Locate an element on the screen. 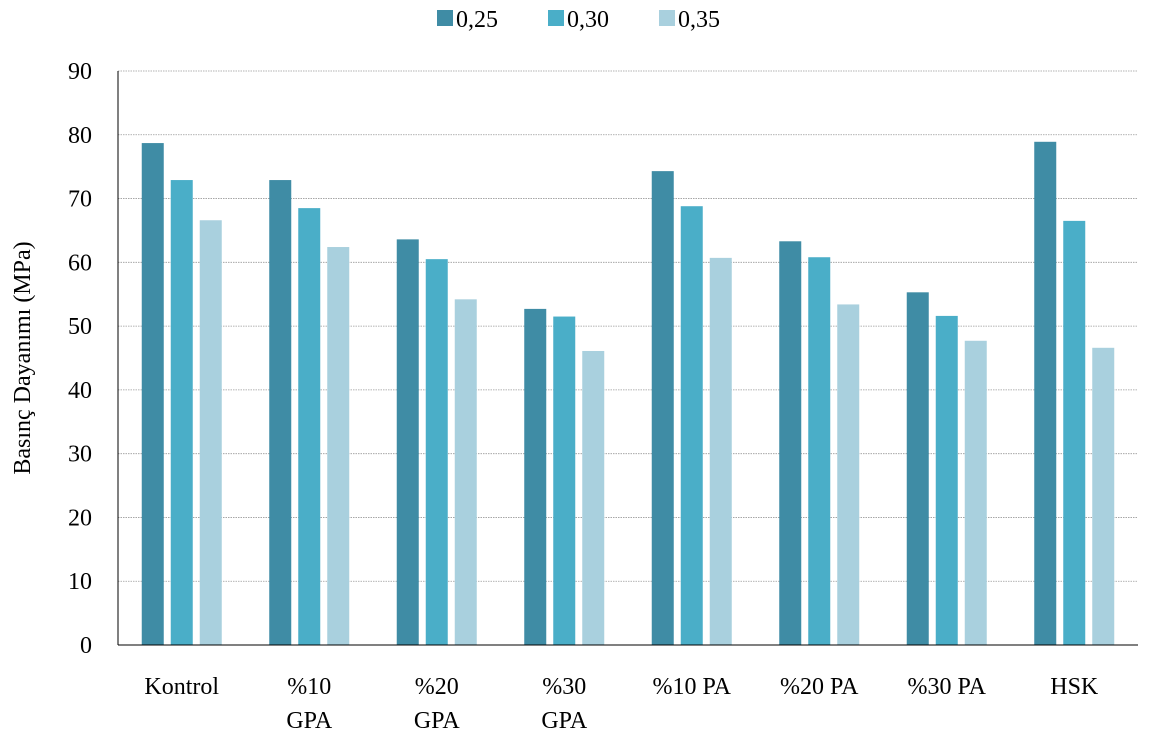 This screenshot has width=1153, height=738. legend: 0,25 0,30 0,35 is located at coordinates (578, 20).